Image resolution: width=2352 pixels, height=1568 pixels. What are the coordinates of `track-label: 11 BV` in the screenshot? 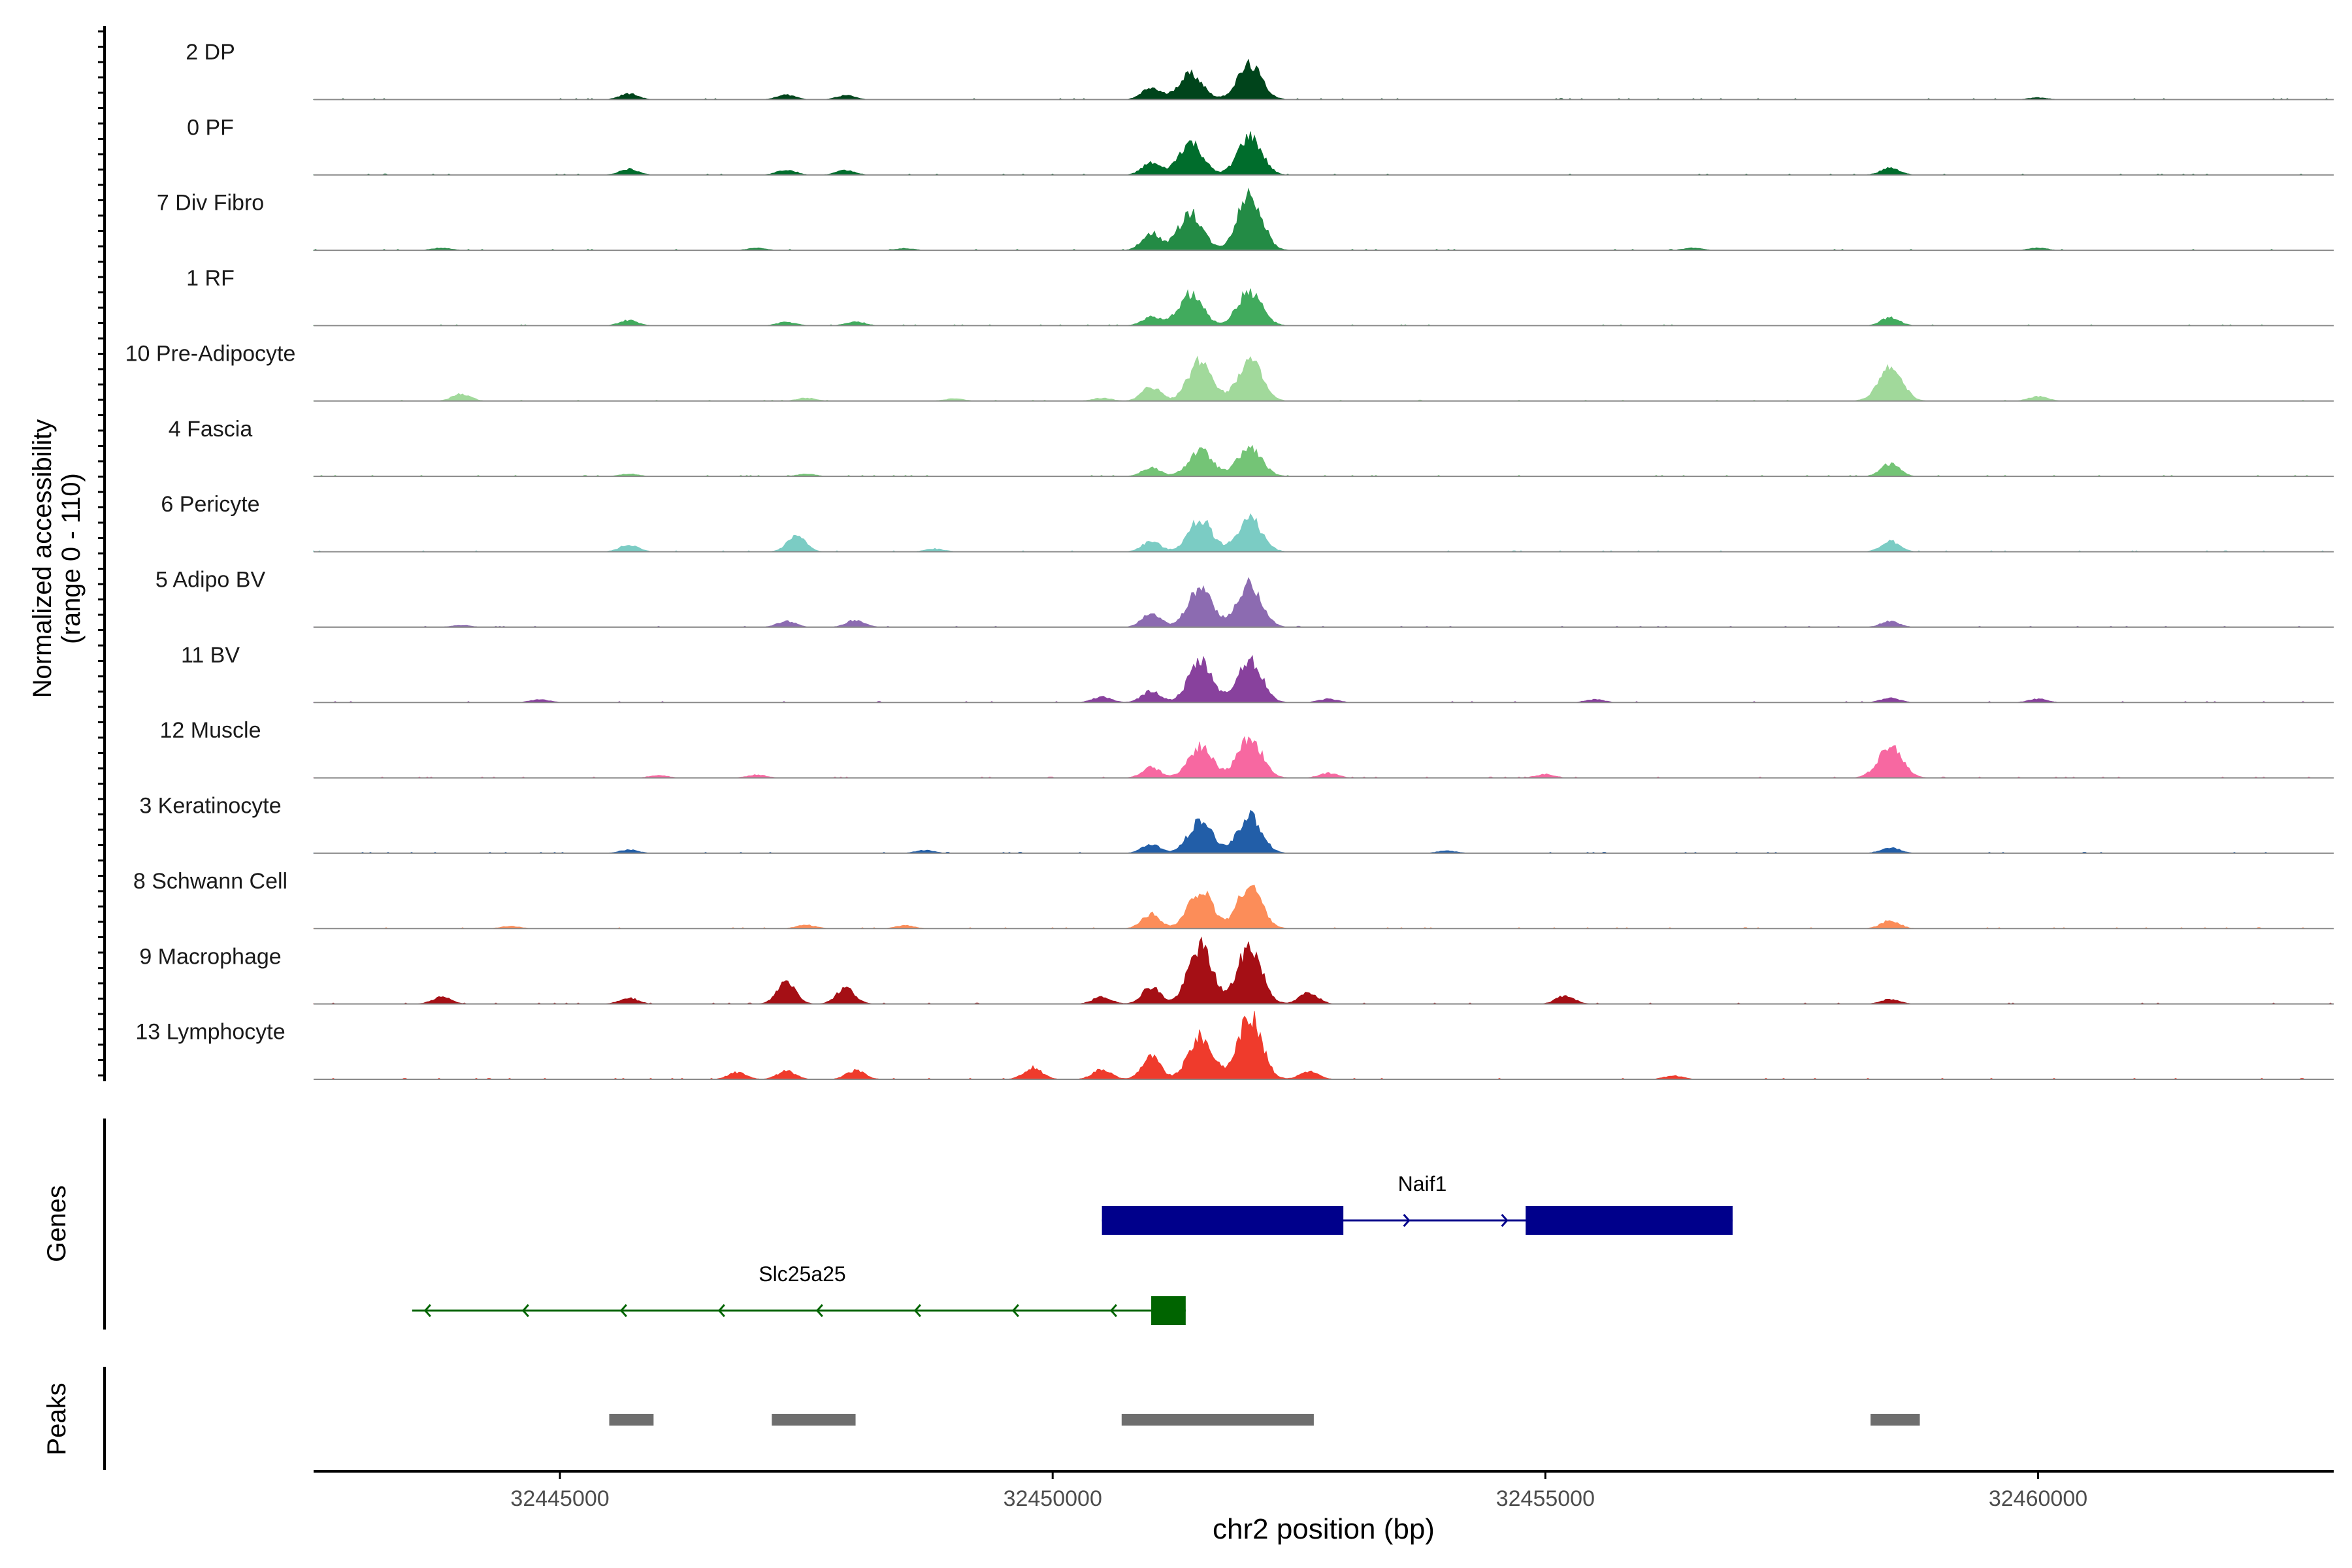 It's located at (210, 655).